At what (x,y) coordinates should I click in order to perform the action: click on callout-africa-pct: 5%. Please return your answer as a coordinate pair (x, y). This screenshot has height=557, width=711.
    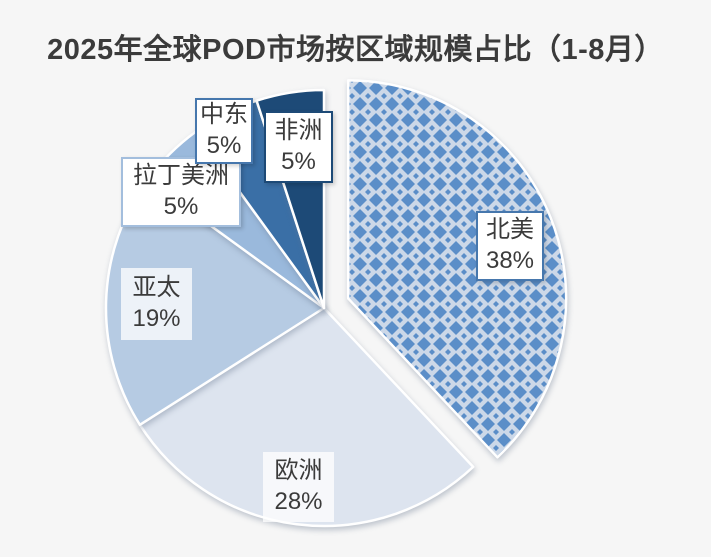
    Looking at the image, I should click on (298, 161).